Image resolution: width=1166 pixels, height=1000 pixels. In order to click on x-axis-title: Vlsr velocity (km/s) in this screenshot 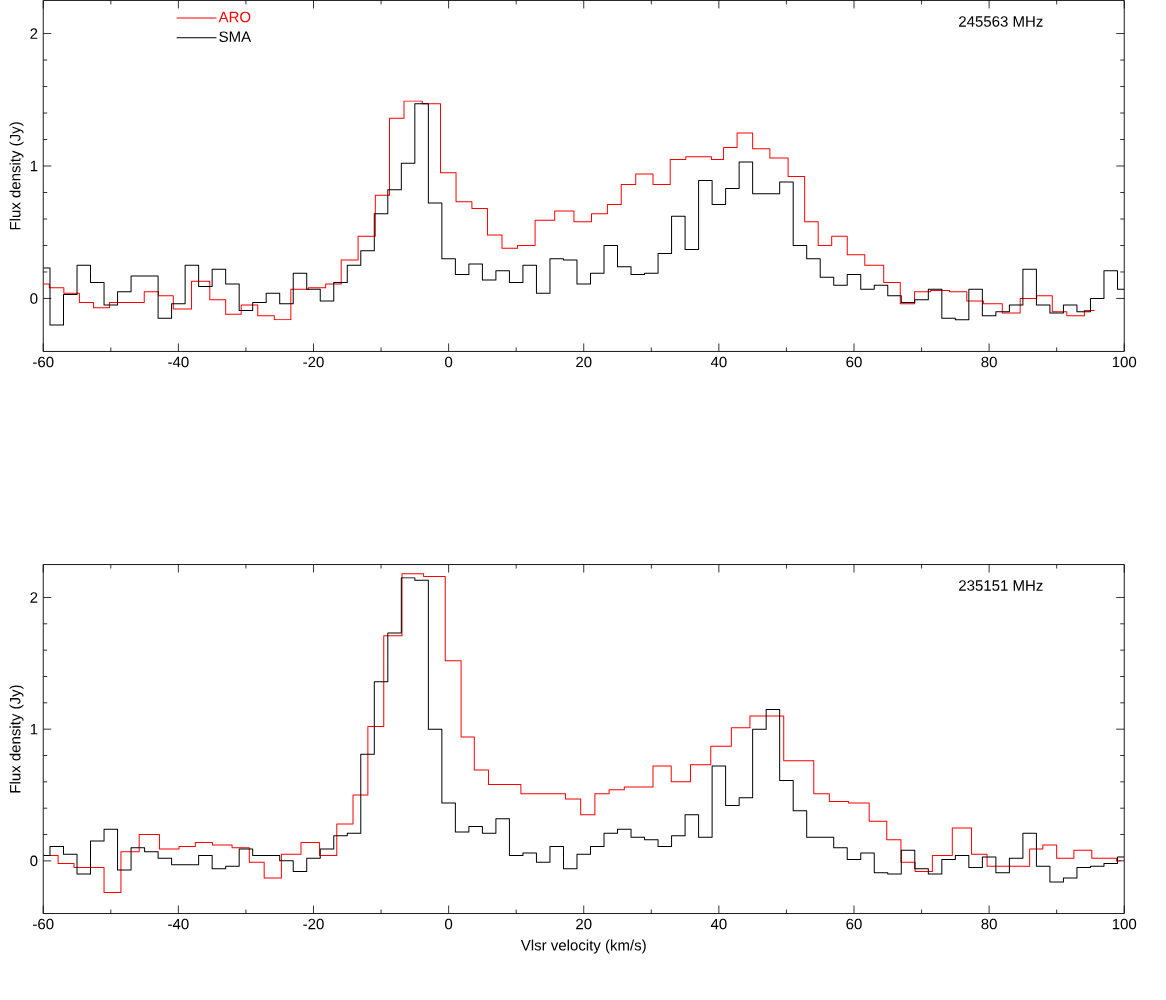, I will do `click(583, 946)`.